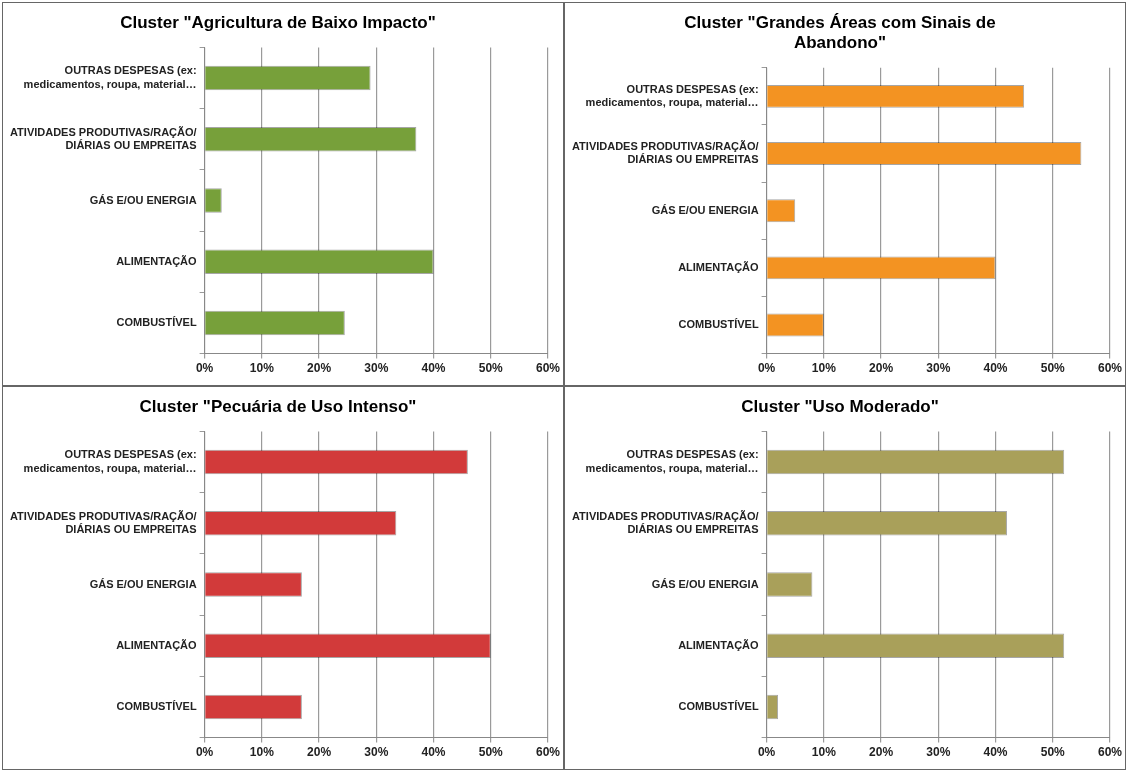  What do you see at coordinates (278, 406) in the screenshot?
I see `chart-title: Cluster "Pecuária de Uso Intenso"` at bounding box center [278, 406].